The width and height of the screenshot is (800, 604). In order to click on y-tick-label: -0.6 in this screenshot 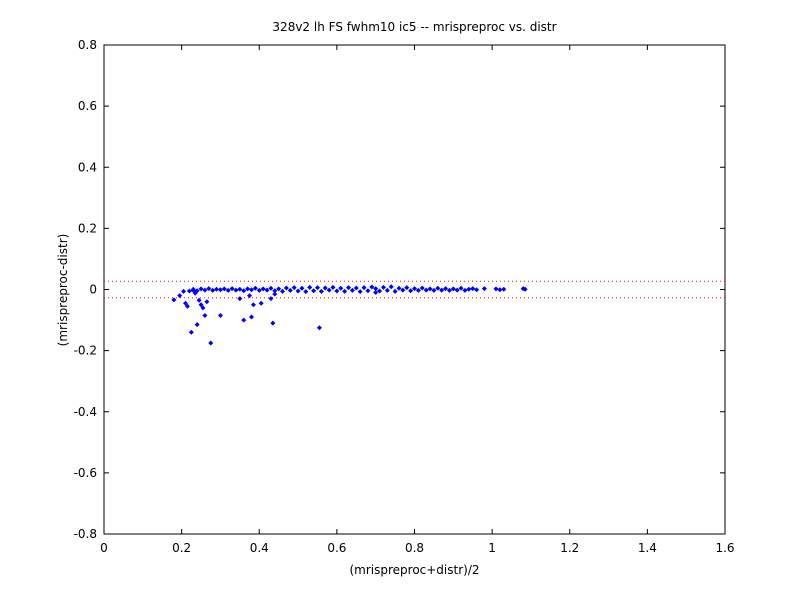, I will do `click(85, 473)`.